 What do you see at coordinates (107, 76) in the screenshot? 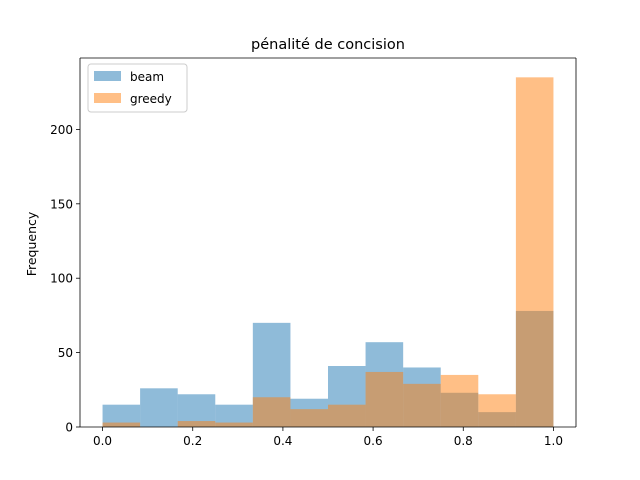
I see `legend-swatch-beam` at bounding box center [107, 76].